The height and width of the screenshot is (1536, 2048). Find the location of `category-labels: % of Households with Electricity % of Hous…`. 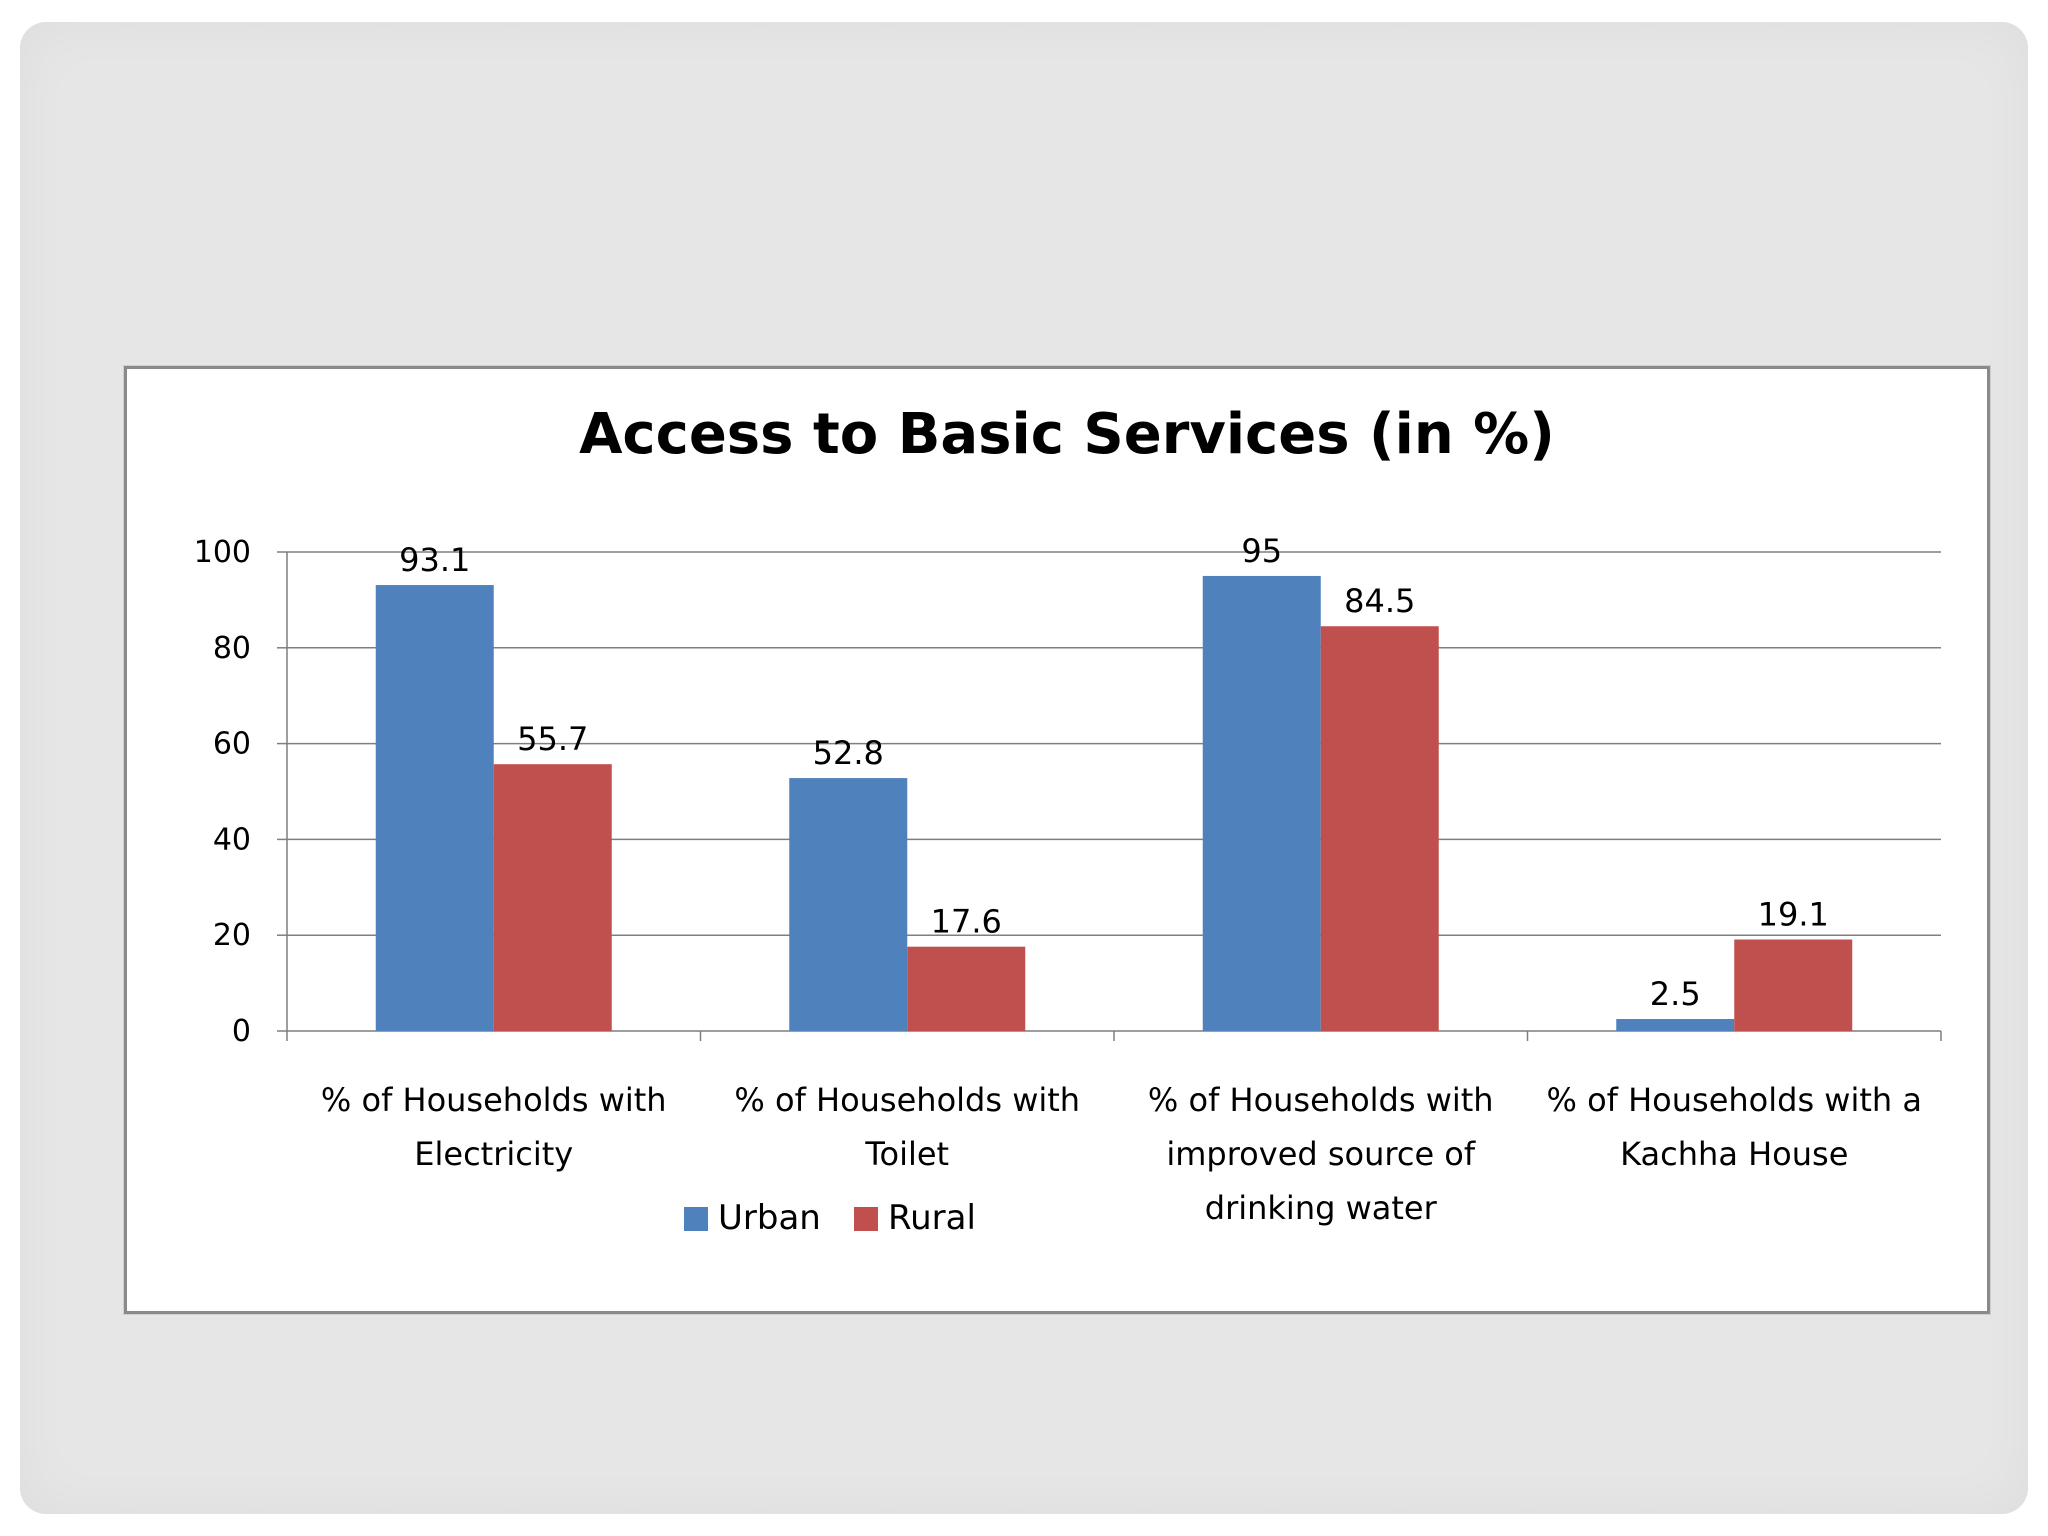

category-labels: % of Households with Electricity % of Hous… is located at coordinates (1121, 1154).